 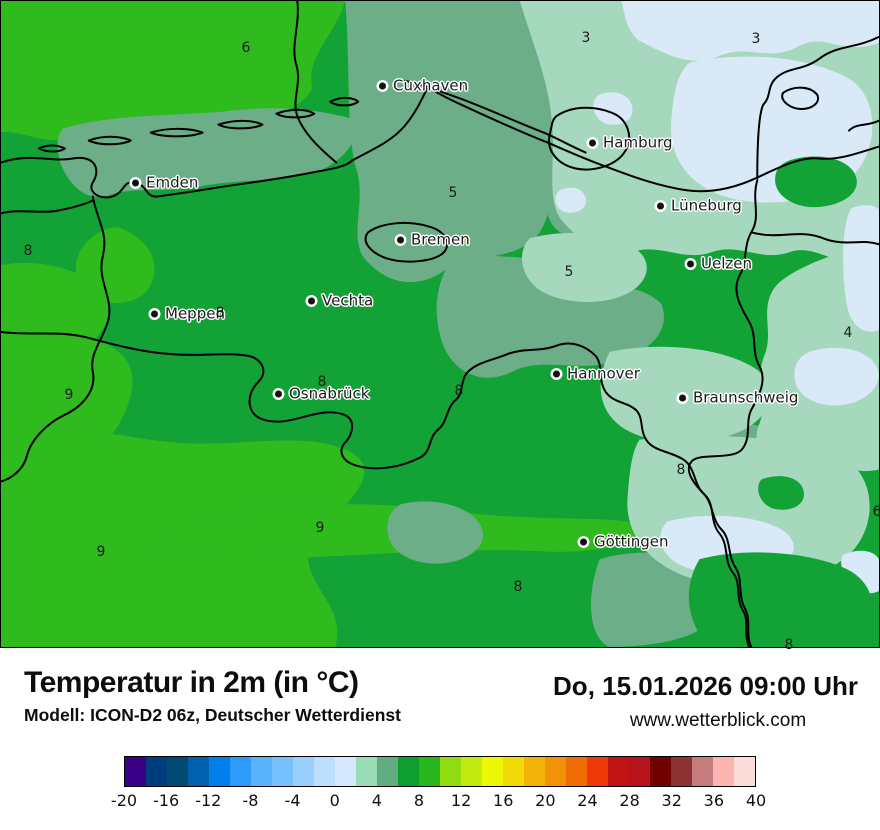 What do you see at coordinates (589, 138) in the screenshot?
I see `border-hamburg` at bounding box center [589, 138].